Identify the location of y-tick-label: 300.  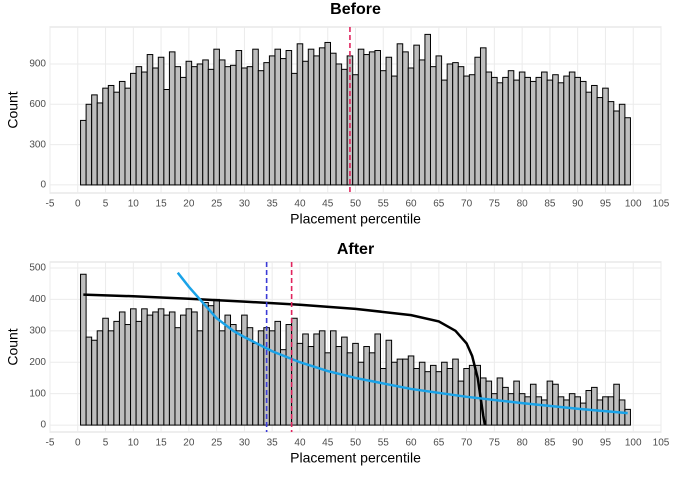
(37, 330).